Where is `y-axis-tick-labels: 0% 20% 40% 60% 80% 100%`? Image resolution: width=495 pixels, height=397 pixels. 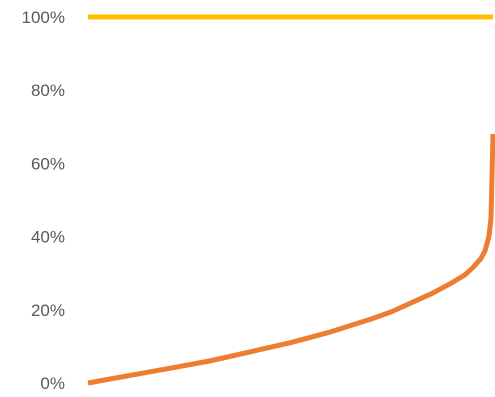 y-axis-tick-labels: 0% 20% 40% 60% 80% 100% is located at coordinates (43, 200).